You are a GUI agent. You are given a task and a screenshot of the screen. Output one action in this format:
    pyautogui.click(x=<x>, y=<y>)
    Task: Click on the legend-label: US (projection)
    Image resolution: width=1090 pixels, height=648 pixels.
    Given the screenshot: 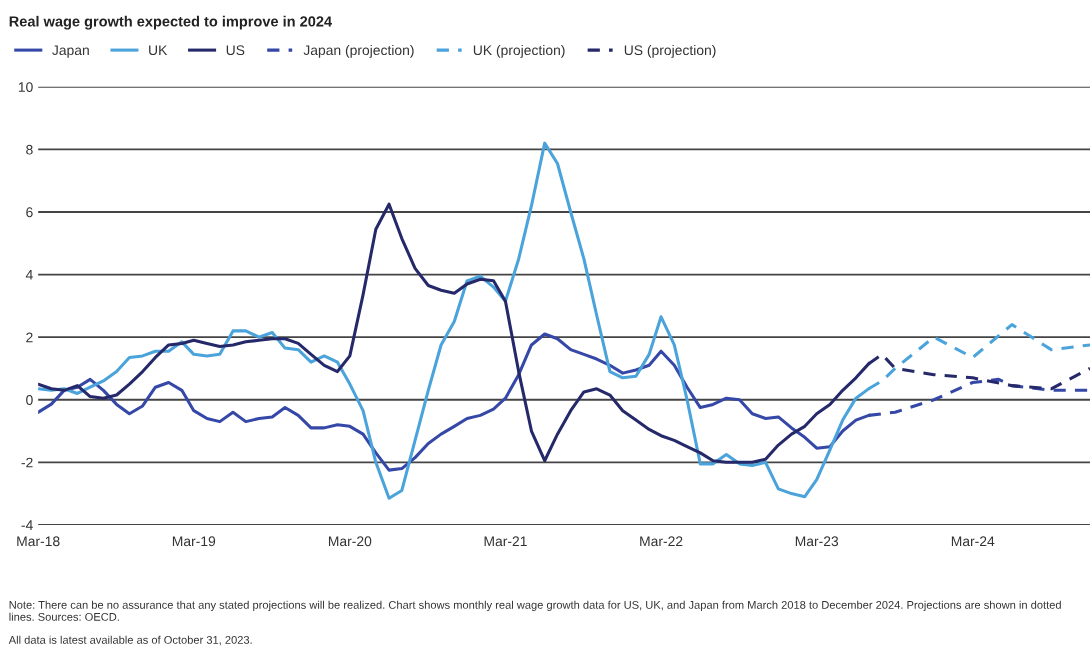 What is the action you would take?
    pyautogui.click(x=670, y=51)
    